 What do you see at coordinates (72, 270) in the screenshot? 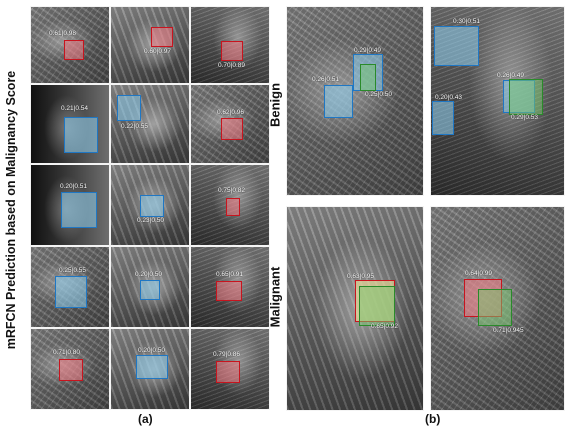
I see `prediction-label: 0.25|0.55` at bounding box center [72, 270].